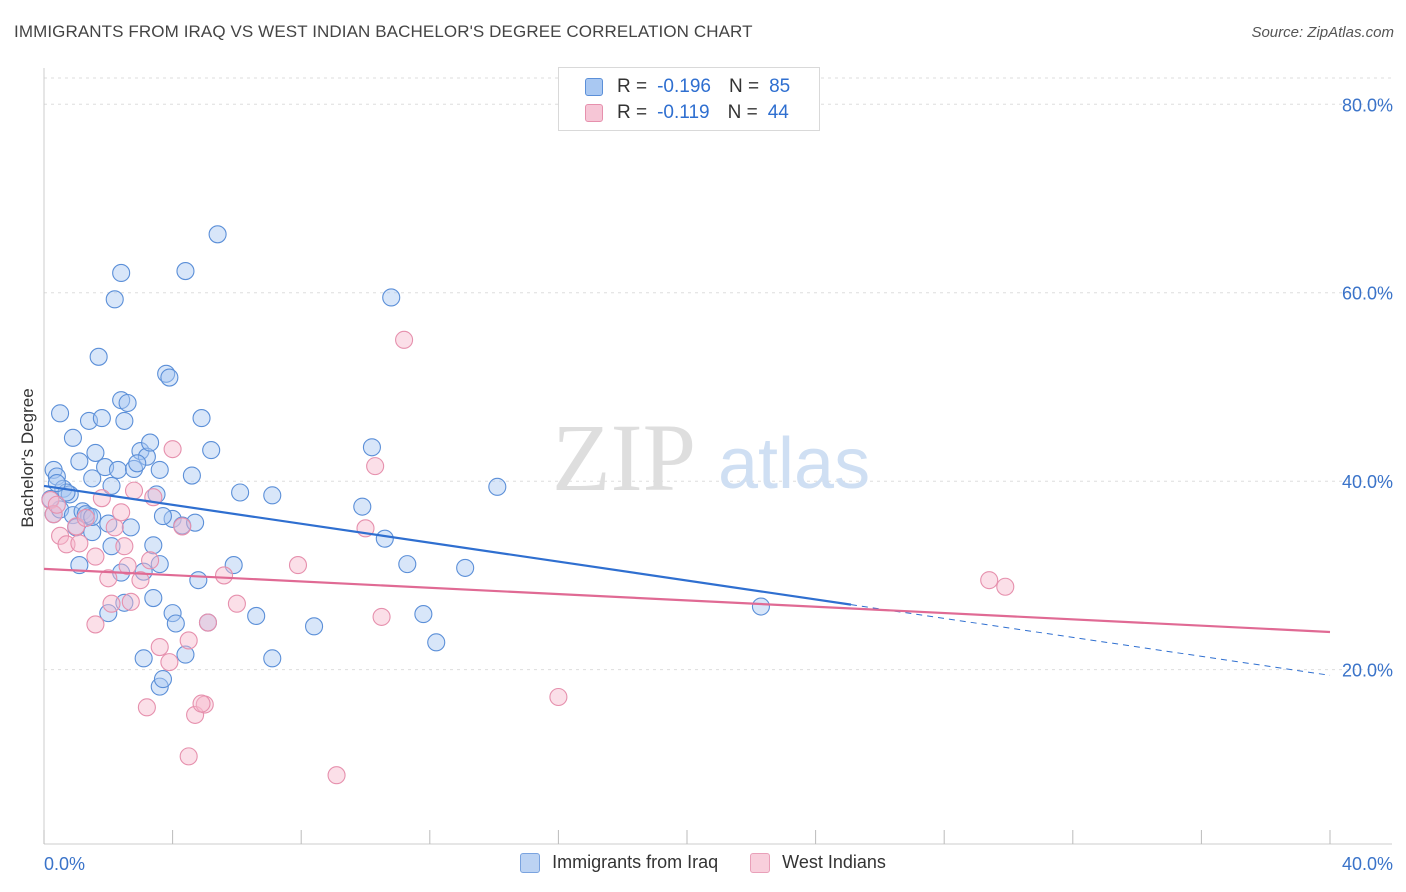 This screenshot has width=1406, height=892. I want to click on legend-row-west-indians: R = -0.119 N = 44, so click(687, 113).